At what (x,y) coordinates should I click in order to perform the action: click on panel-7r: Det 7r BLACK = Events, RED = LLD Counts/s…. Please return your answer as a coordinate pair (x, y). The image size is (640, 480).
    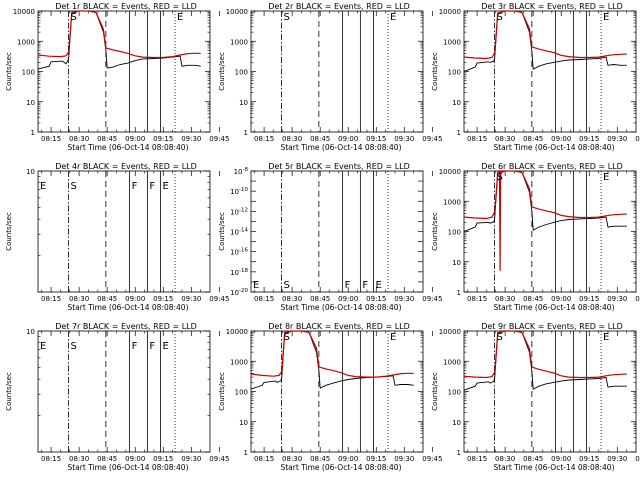
    Looking at the image, I should click on (117, 397).